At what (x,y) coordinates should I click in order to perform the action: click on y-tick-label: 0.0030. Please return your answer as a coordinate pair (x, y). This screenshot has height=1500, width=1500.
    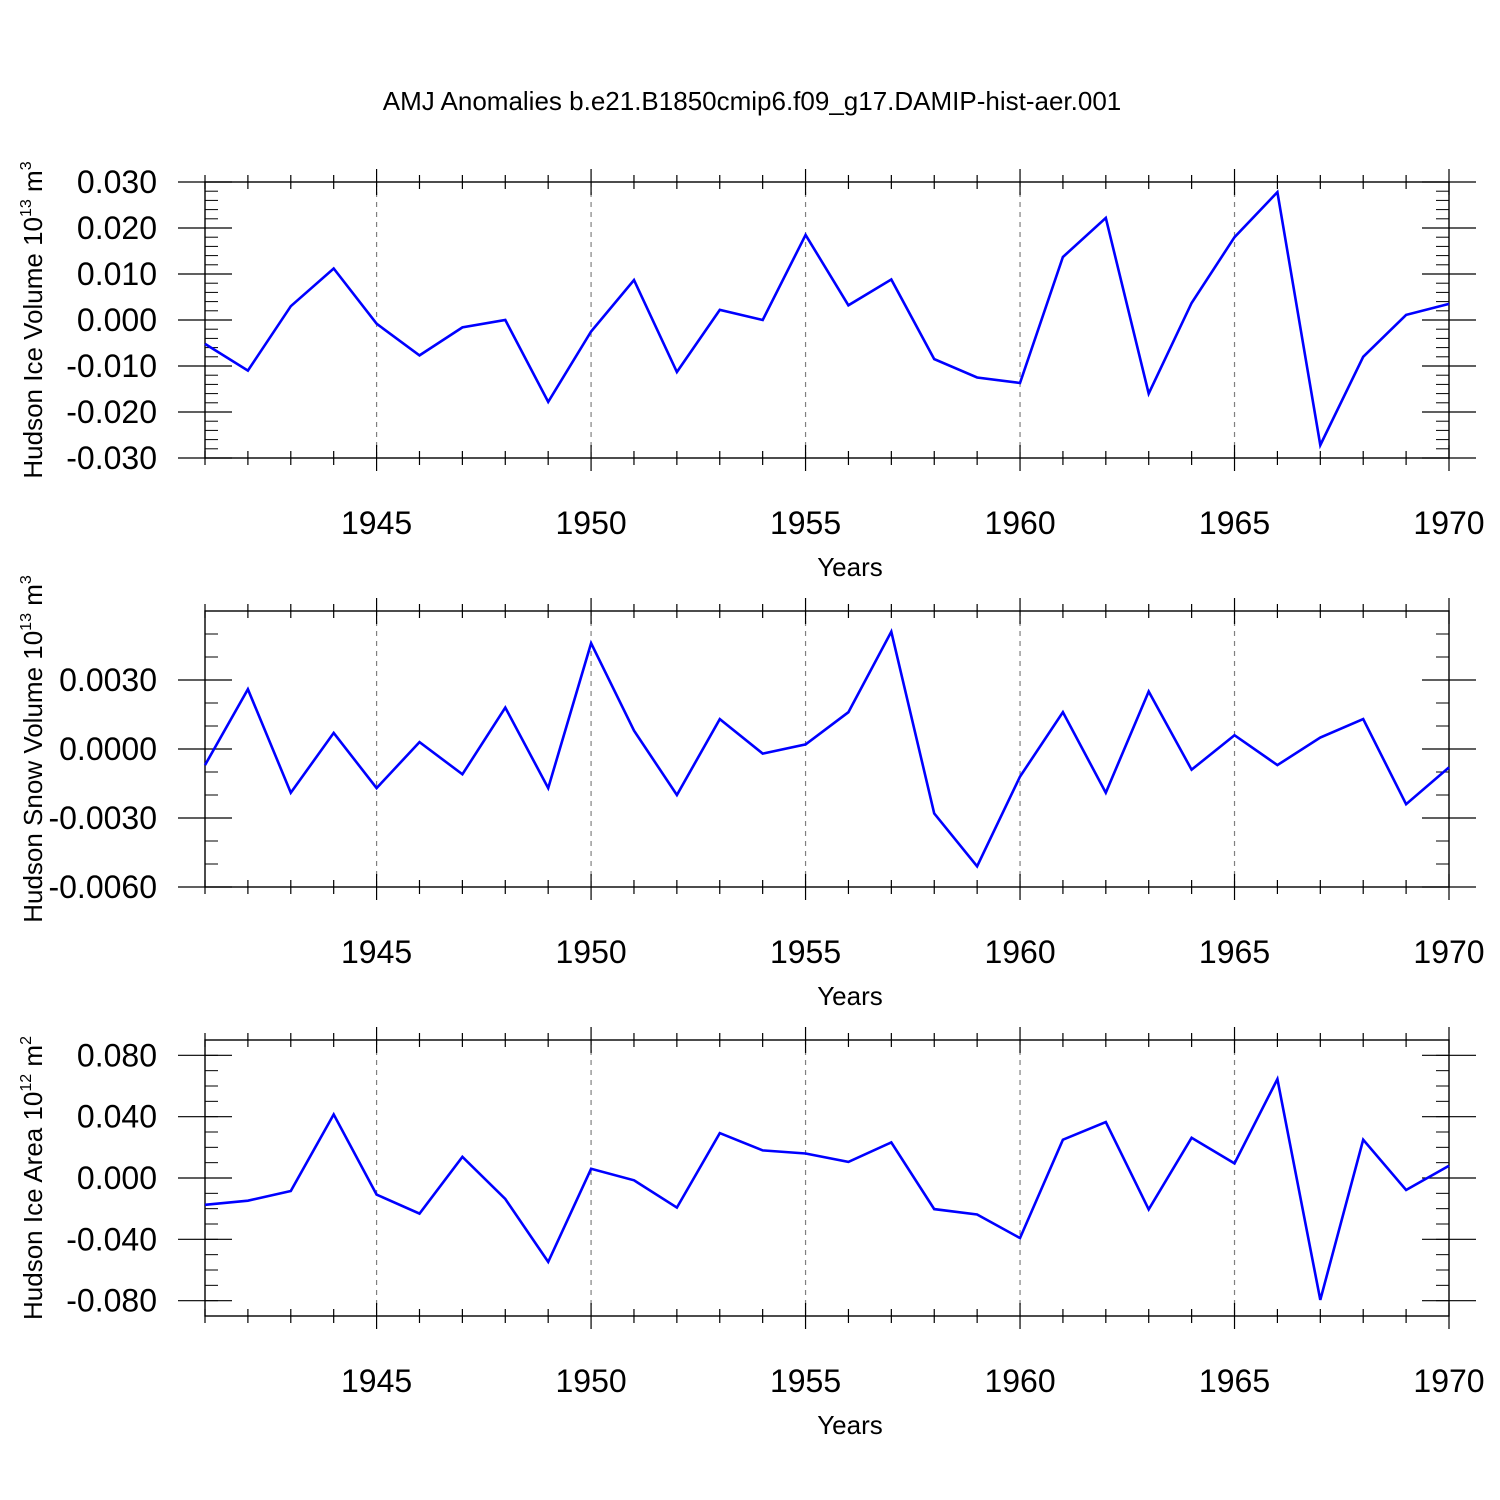
    Looking at the image, I should click on (108, 680).